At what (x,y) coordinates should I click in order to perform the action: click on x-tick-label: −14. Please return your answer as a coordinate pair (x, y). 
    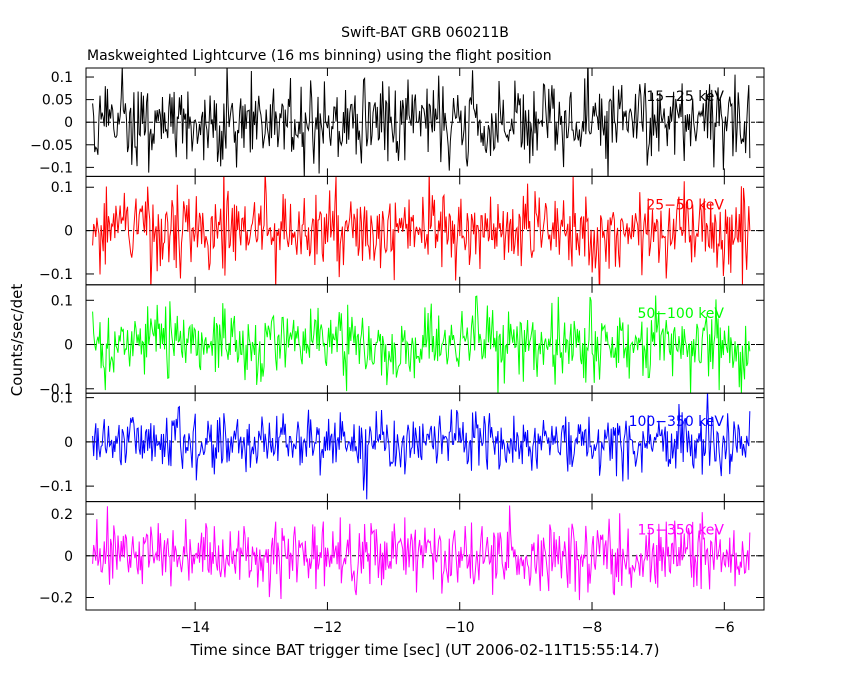
    Looking at the image, I should click on (195, 628).